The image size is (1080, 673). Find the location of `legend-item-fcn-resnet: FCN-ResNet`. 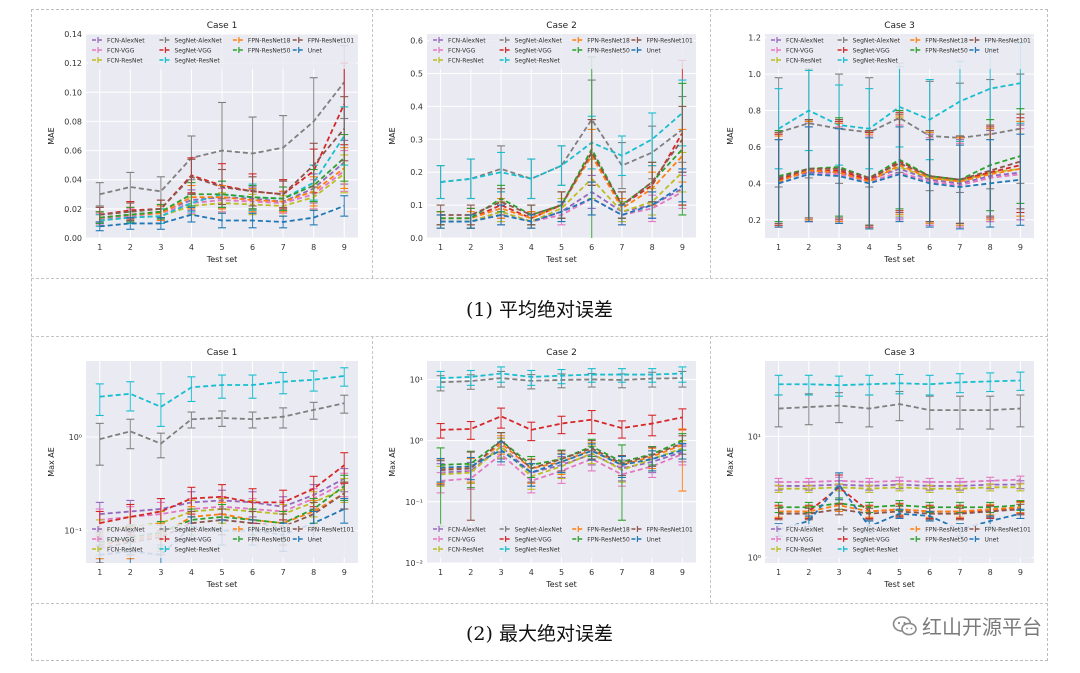

legend-item-fcn-resnet: FCN-ResNet is located at coordinates (796, 550).